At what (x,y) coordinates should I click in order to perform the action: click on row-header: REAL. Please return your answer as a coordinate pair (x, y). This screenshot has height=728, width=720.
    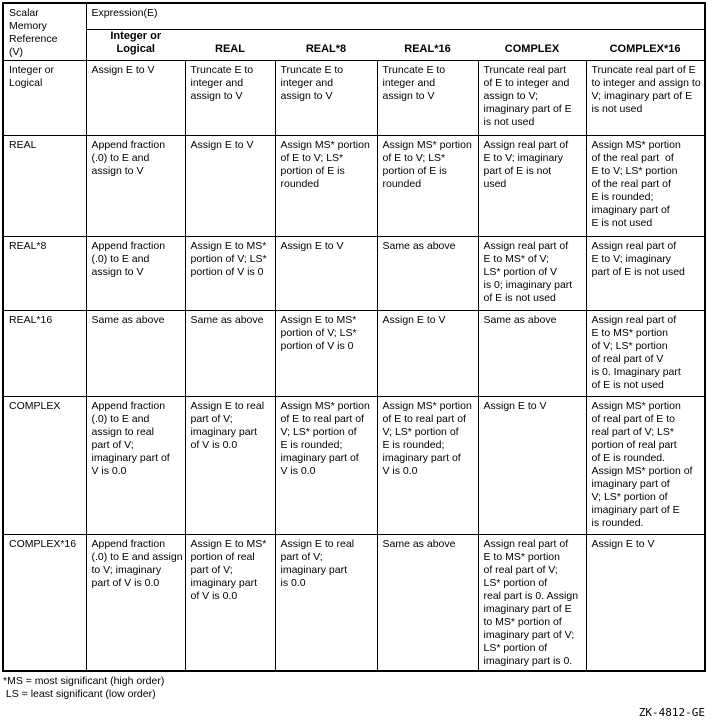
    Looking at the image, I should click on (44, 185).